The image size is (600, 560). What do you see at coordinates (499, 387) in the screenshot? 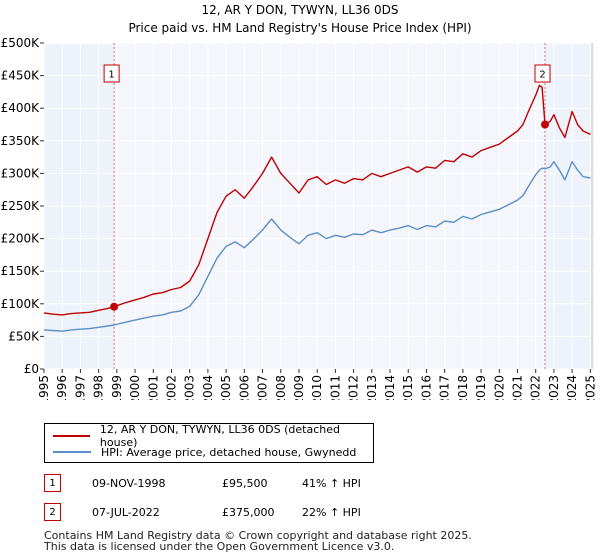
I see `x-tick-label: 2020` at bounding box center [499, 387].